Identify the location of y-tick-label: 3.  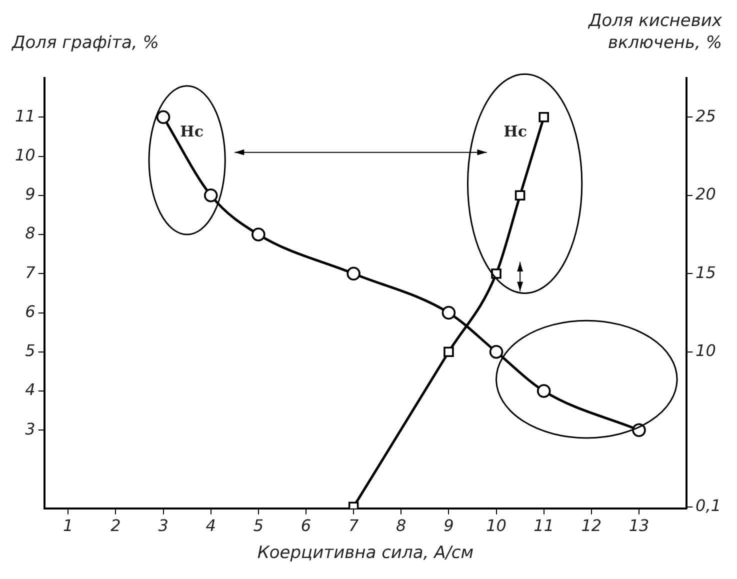
(30, 428).